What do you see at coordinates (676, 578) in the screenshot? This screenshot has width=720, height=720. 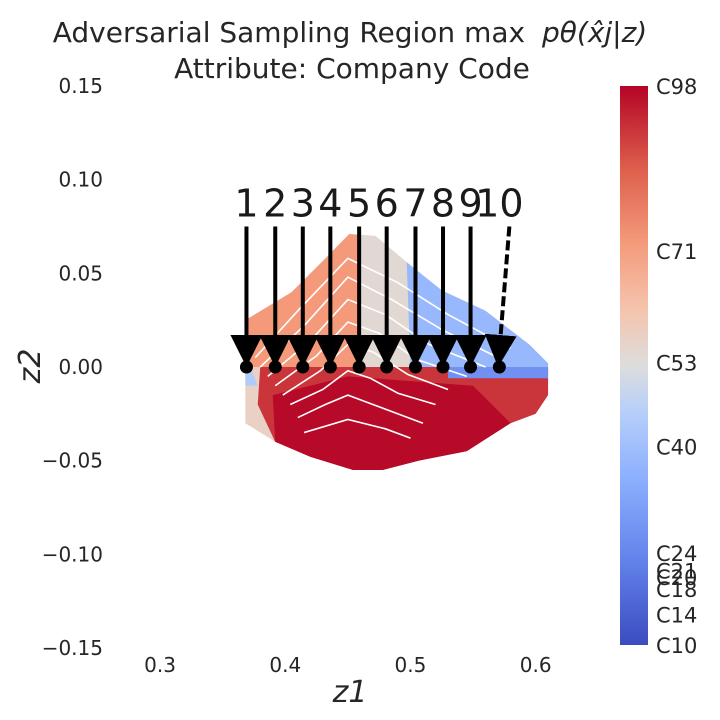 I see `colorbar-tick-label: C20` at bounding box center [676, 578].